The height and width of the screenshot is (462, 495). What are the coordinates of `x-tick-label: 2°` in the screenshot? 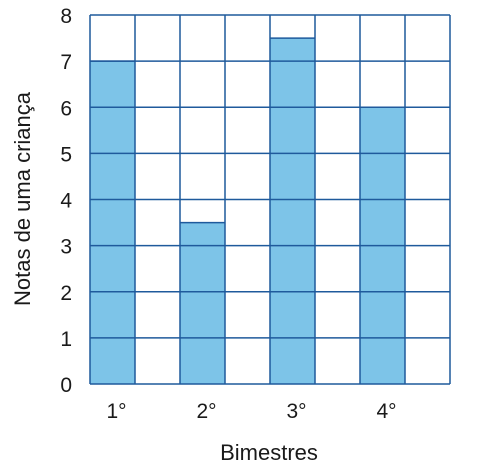 It's located at (206, 411).